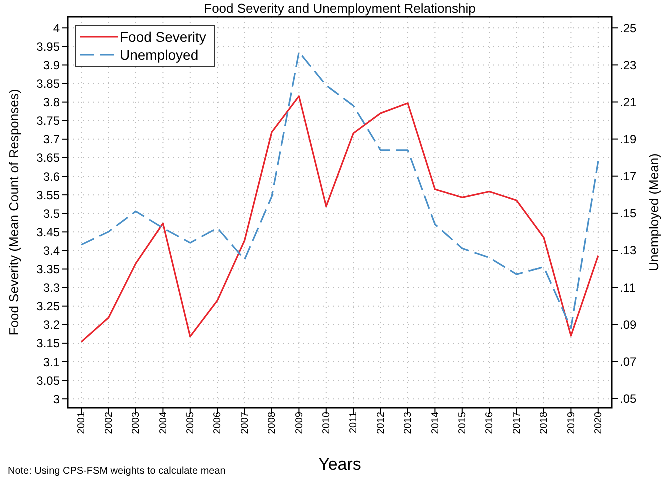  Describe the element at coordinates (340, 8) in the screenshot. I see `chart-title: Food Severity and Unemployment Relationship` at that location.